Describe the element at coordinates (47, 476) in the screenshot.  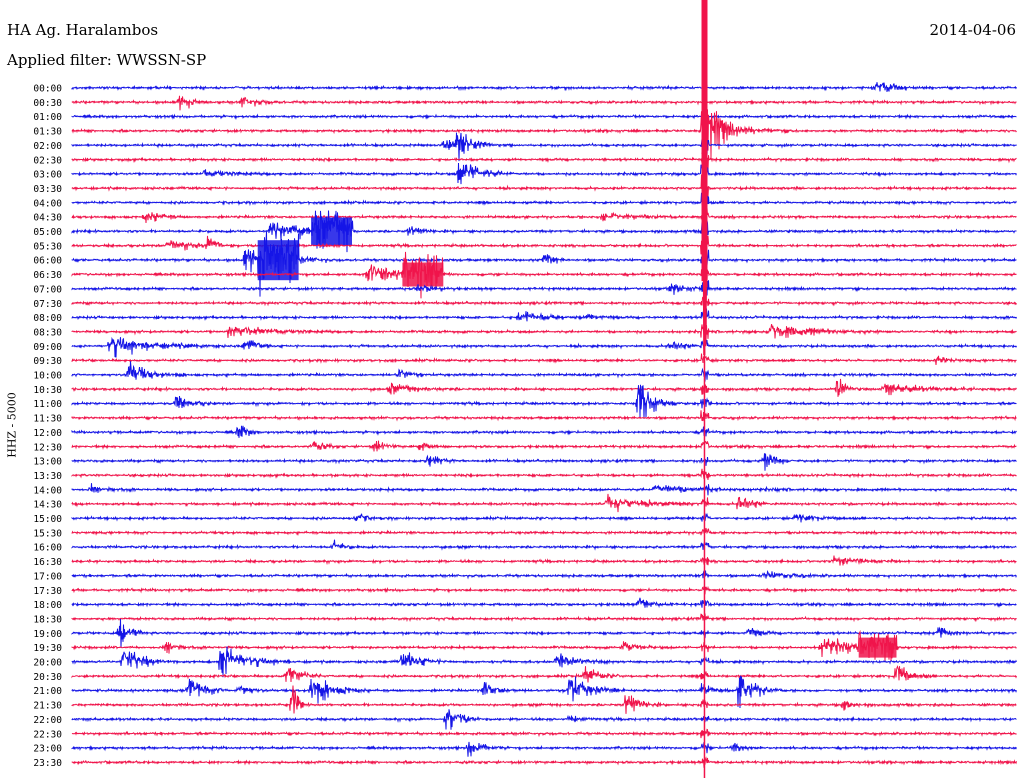
I see `tick-label: 13:30` at that location.